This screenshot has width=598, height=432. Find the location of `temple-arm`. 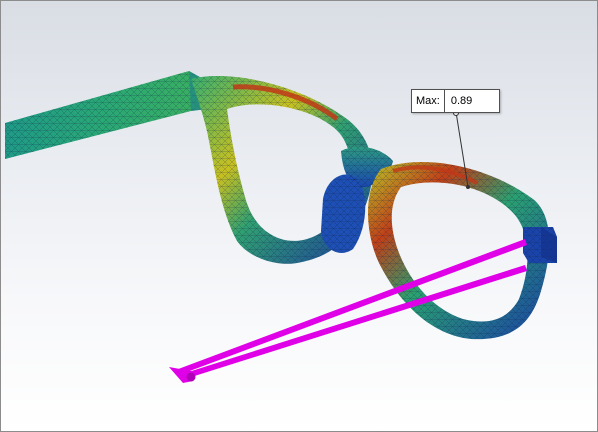

temple-arm is located at coordinates (106, 115).